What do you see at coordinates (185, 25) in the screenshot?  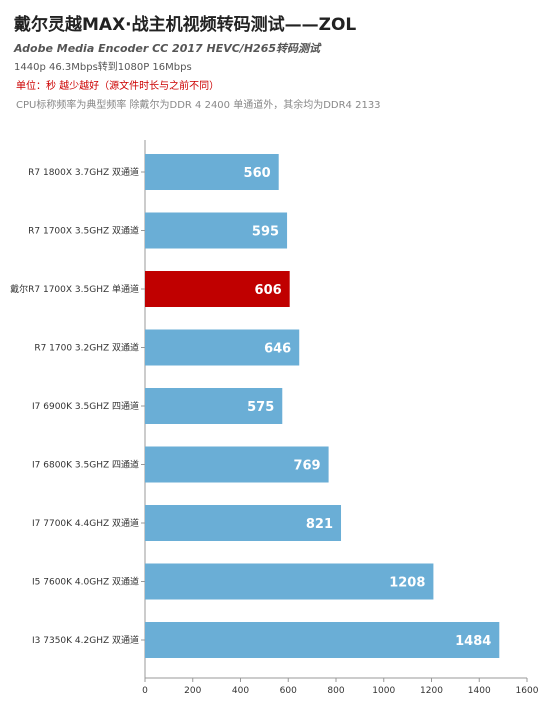 I see `chart-title: 戴尔灵越MAX·战主机视频转码测试——ZOL` at bounding box center [185, 25].